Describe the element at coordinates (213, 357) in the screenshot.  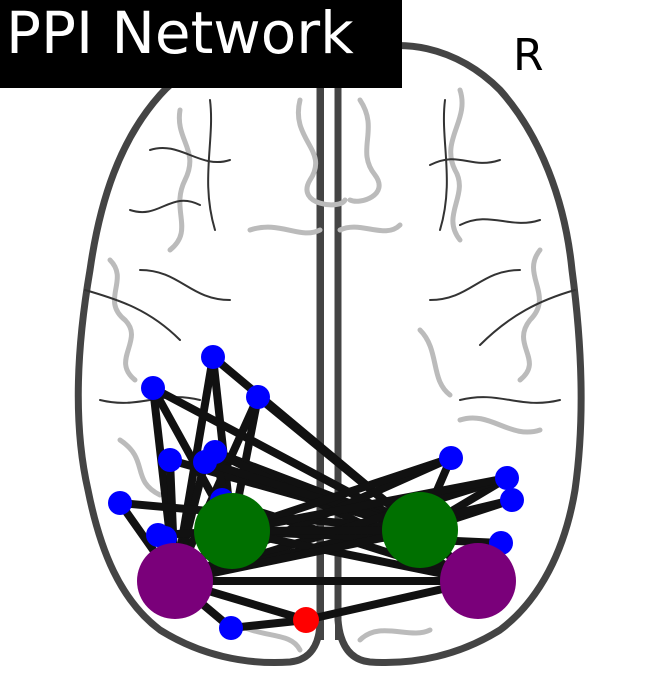
I see `node-blue-b1` at that location.